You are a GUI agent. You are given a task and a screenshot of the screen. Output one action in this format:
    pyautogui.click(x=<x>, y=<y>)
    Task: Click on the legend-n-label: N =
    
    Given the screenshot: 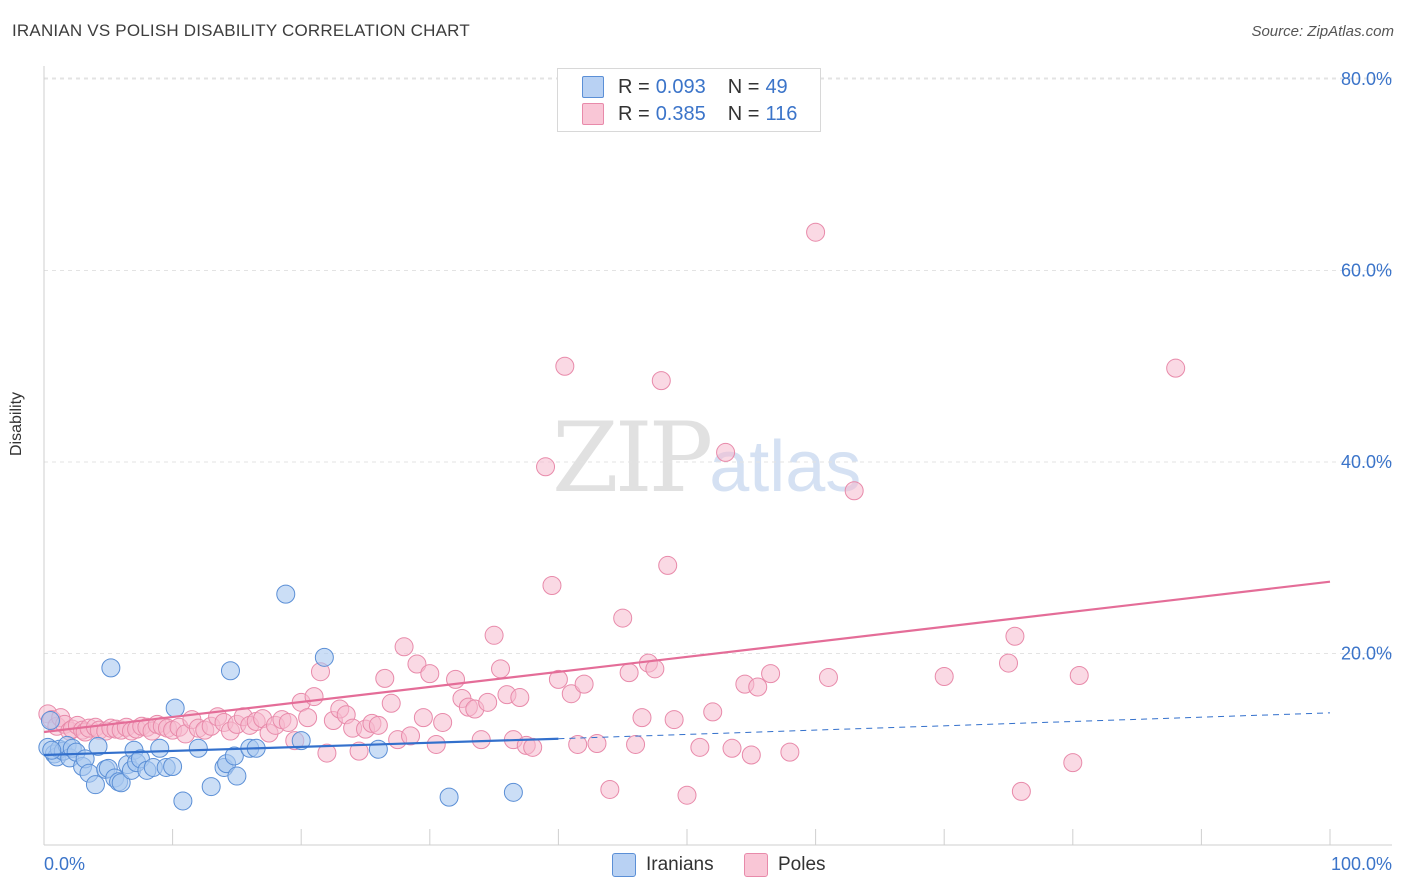 What is the action you would take?
    pyautogui.click(x=743, y=86)
    